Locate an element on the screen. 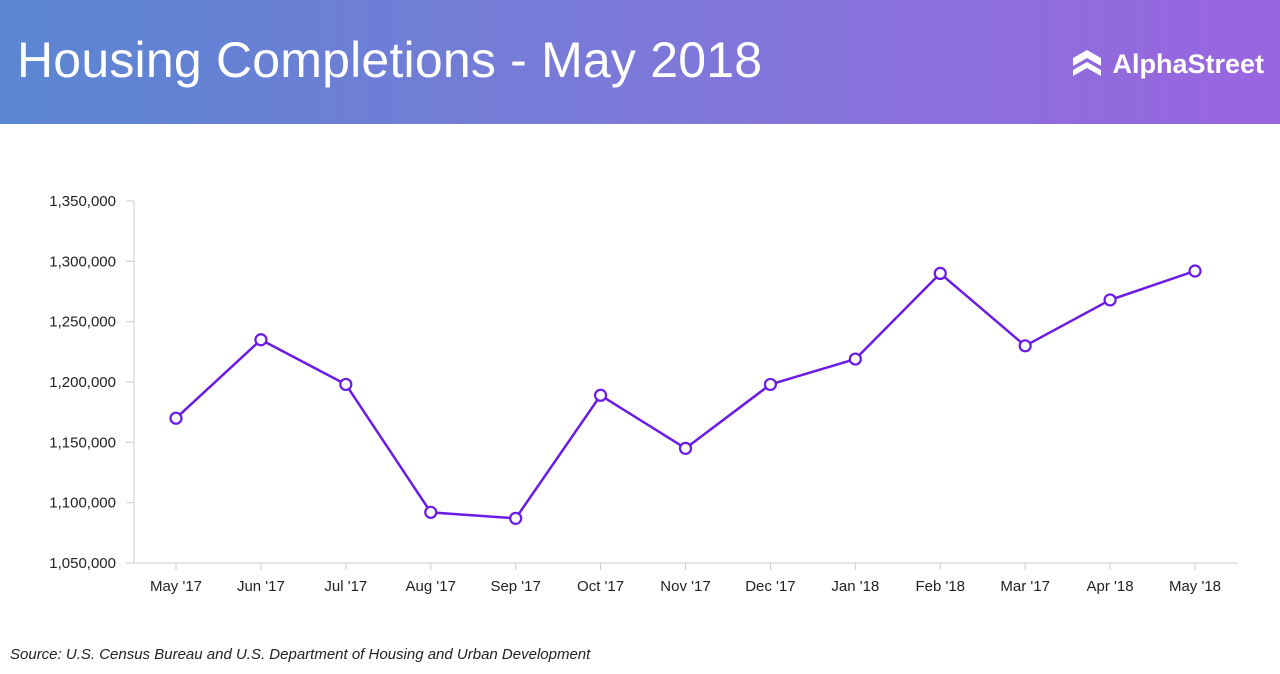 The height and width of the screenshot is (674, 1280). x-tick-label: Mar '17 is located at coordinates (1025, 586).